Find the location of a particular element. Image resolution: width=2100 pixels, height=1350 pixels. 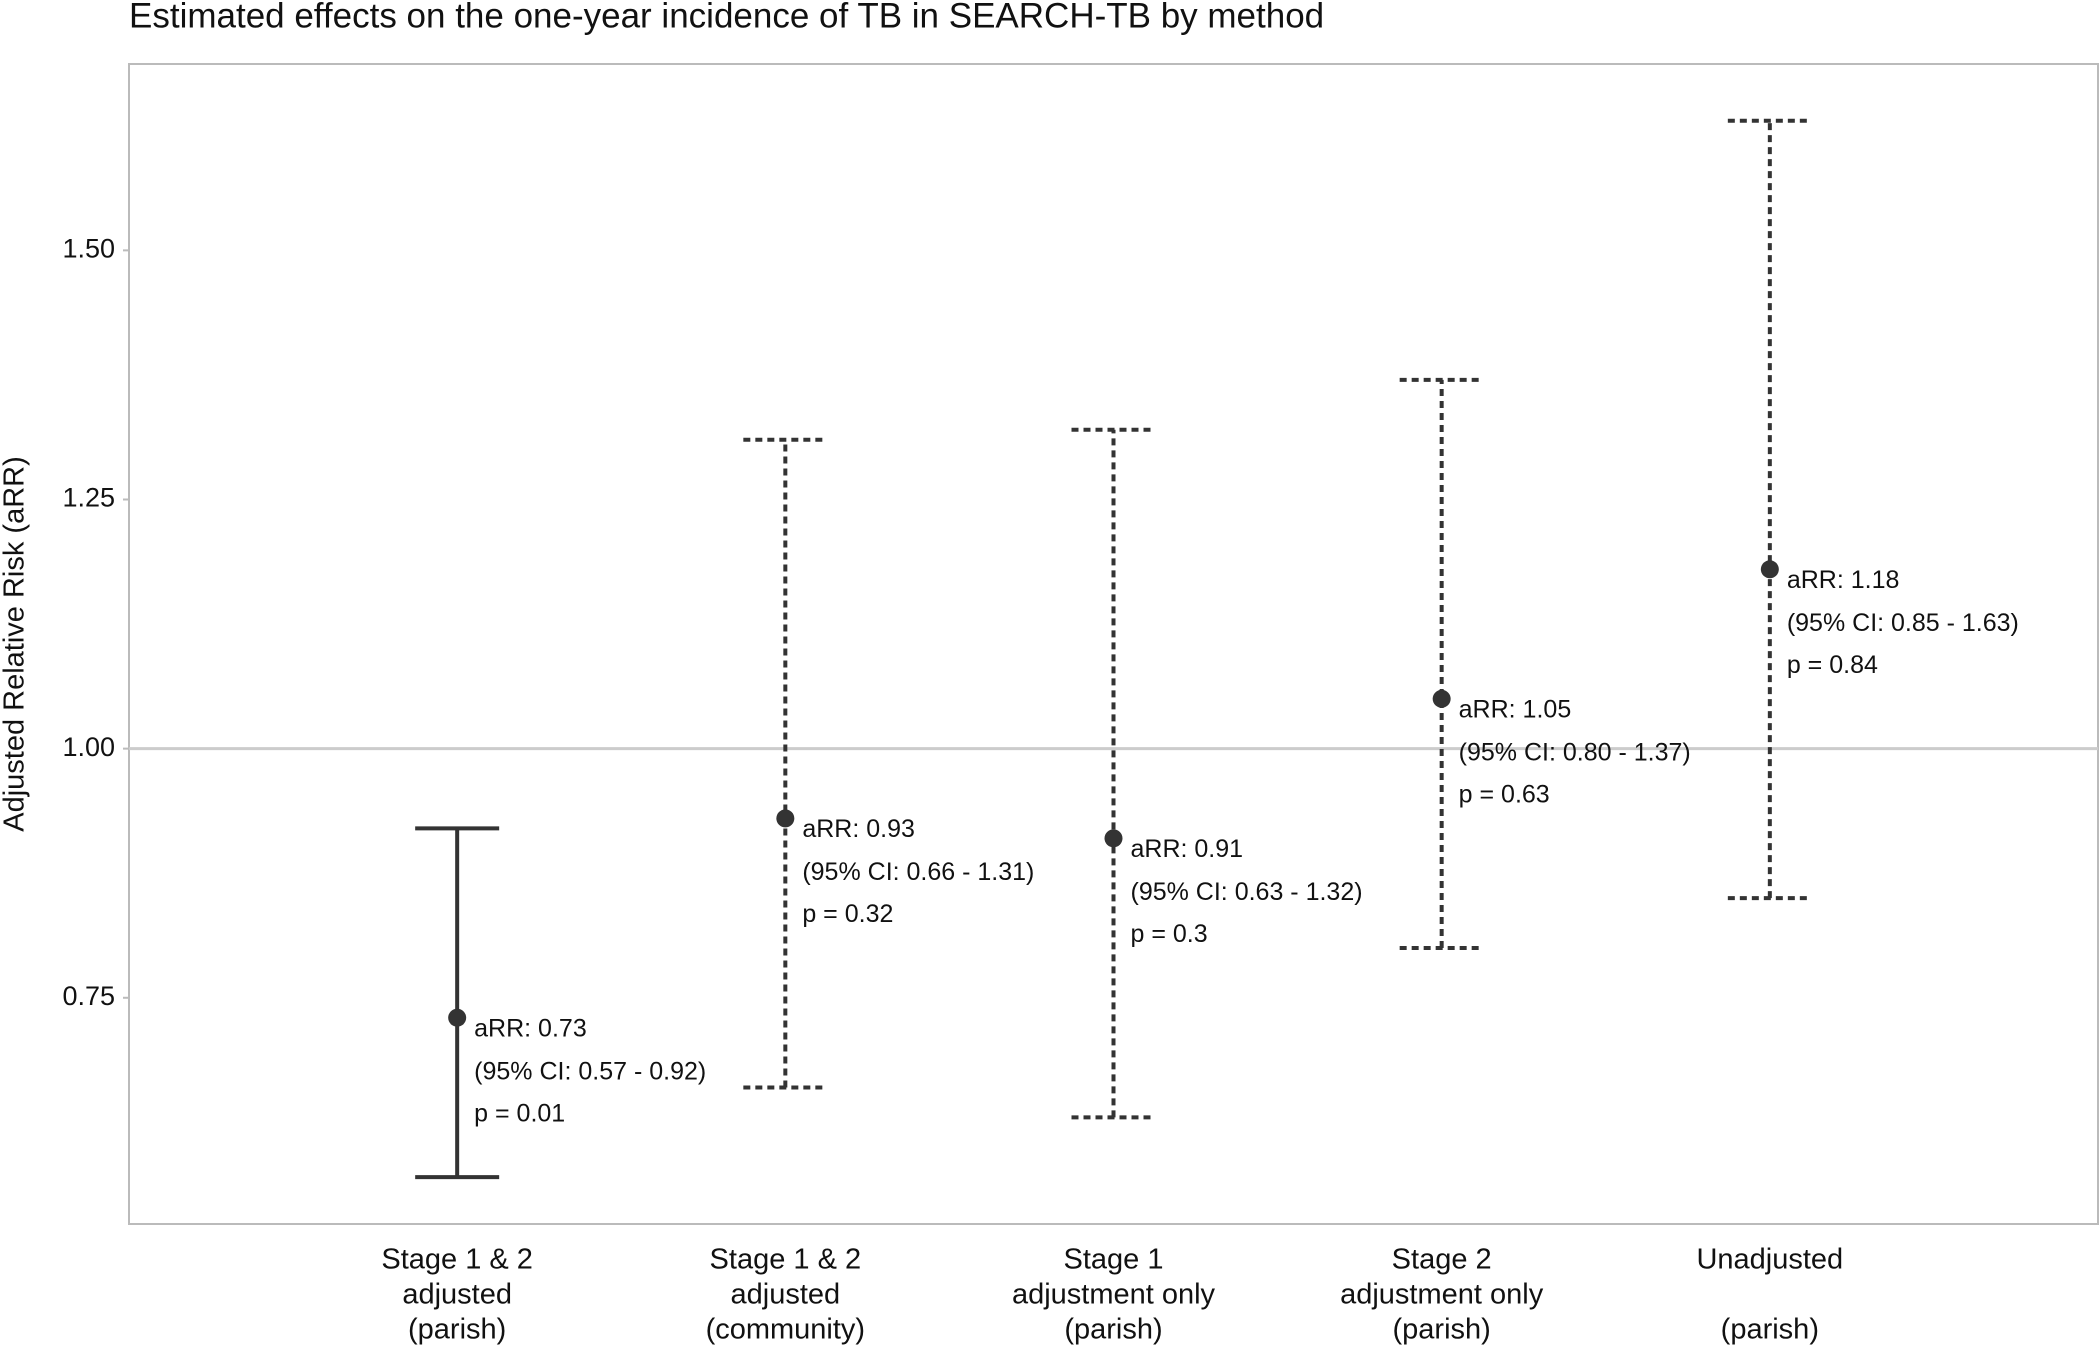

ci-label: (95% CI: 0.57 - 0.92) is located at coordinates (590, 1071).